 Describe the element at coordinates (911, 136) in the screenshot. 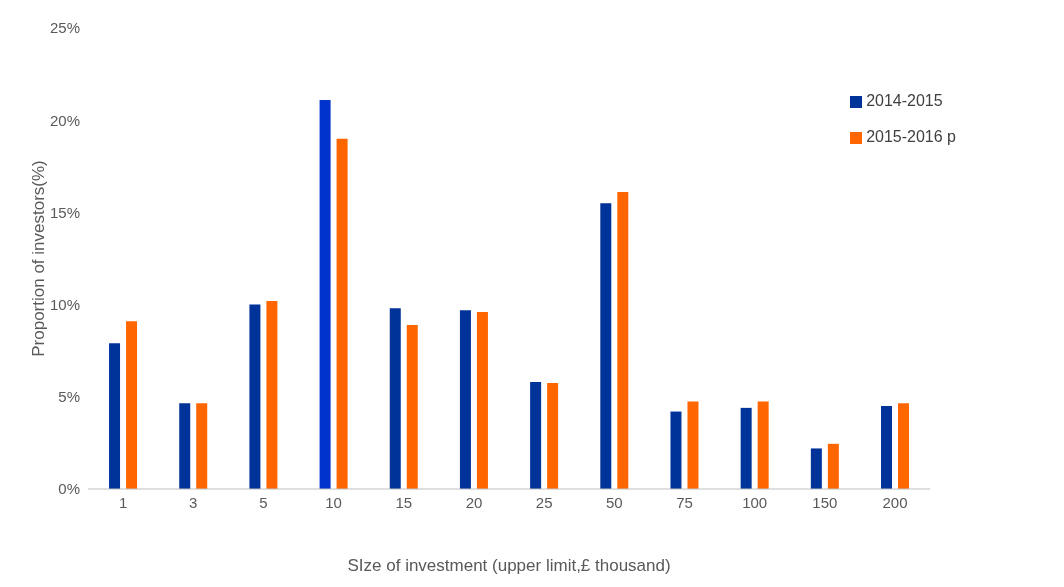

I see `legend-label: 2015-2016 p` at that location.